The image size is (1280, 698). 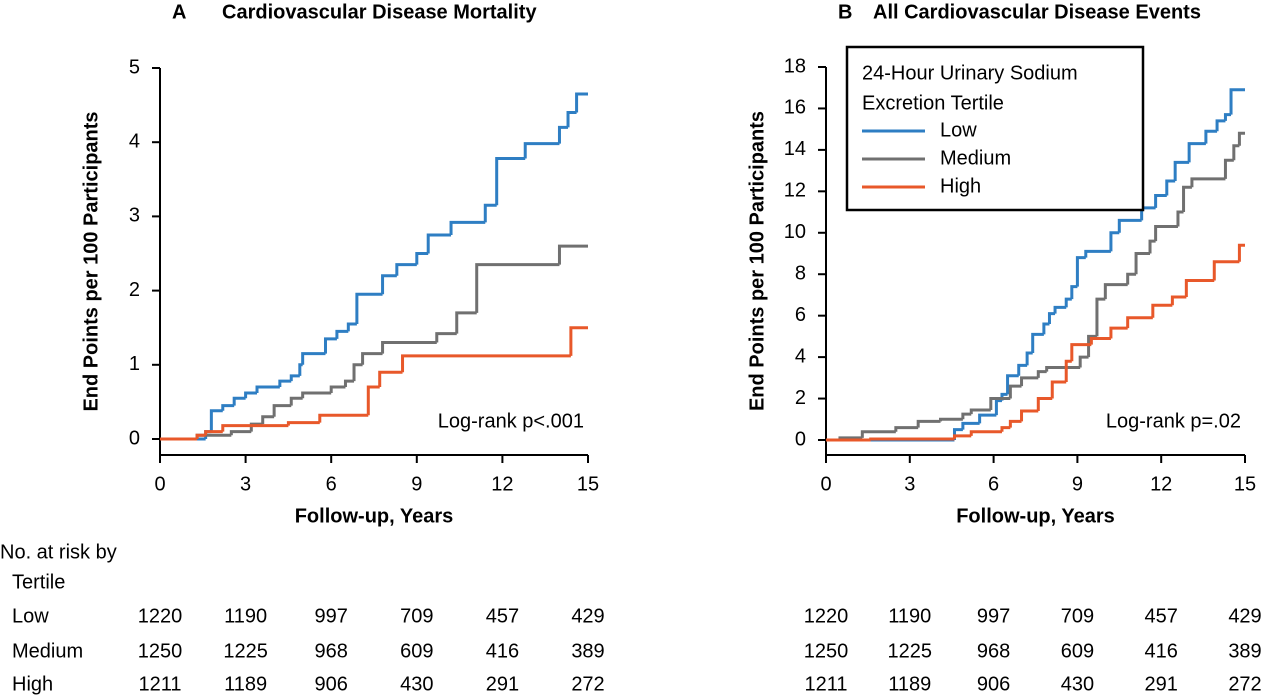 What do you see at coordinates (159, 684) in the screenshot?
I see `risk-value: 1211` at bounding box center [159, 684].